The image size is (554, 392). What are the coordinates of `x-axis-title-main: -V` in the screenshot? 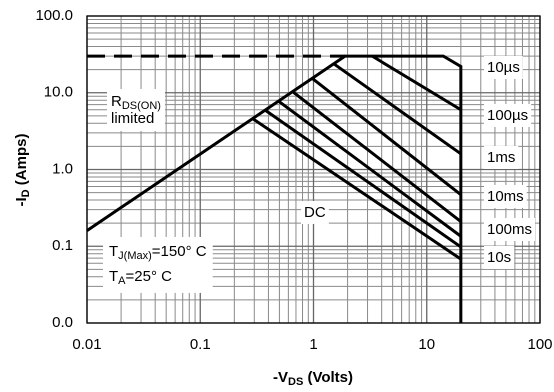 It's located at (280, 377).